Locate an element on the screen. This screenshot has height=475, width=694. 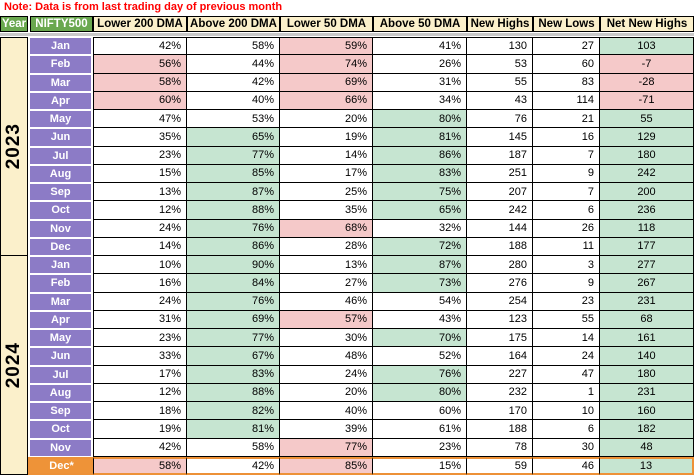
data-cell: 103 is located at coordinates (647, 46).